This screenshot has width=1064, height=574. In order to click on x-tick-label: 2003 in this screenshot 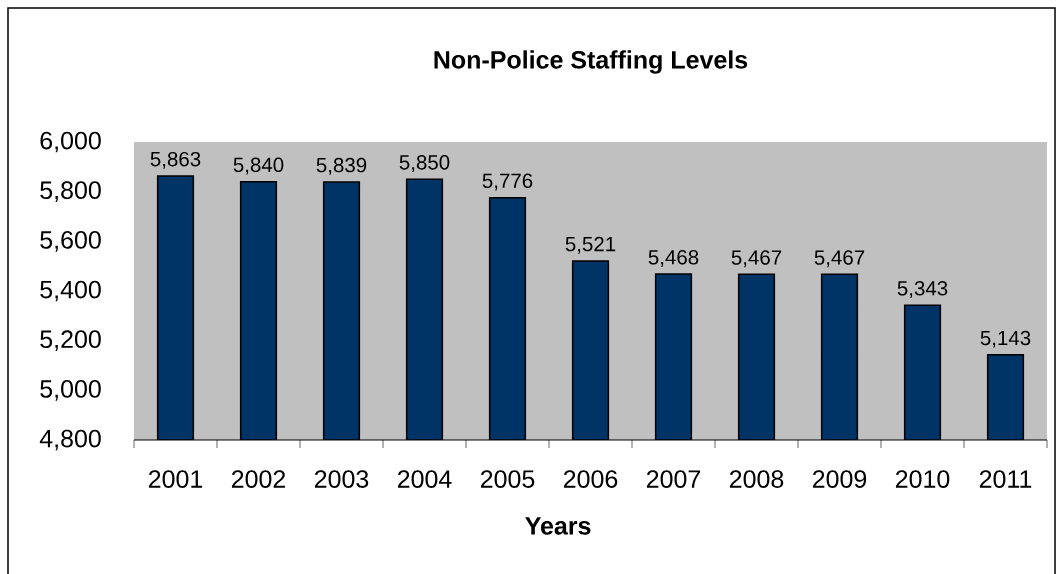, I will do `click(341, 479)`.